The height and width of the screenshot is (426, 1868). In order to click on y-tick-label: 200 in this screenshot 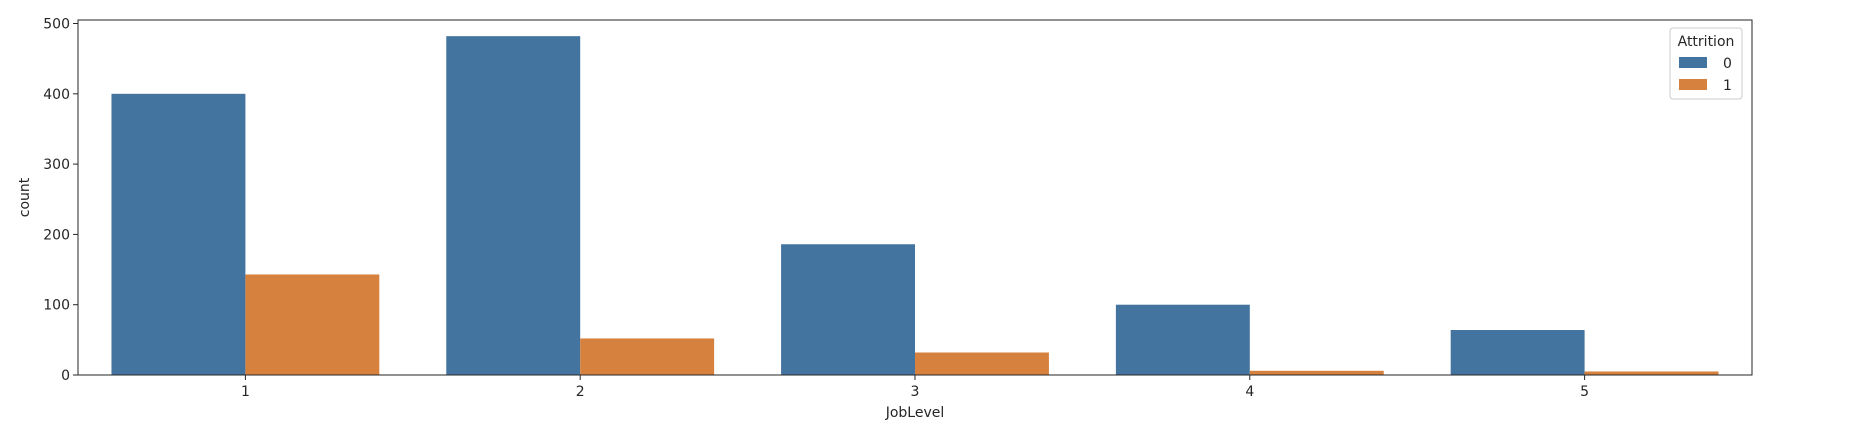, I will do `click(56, 235)`.